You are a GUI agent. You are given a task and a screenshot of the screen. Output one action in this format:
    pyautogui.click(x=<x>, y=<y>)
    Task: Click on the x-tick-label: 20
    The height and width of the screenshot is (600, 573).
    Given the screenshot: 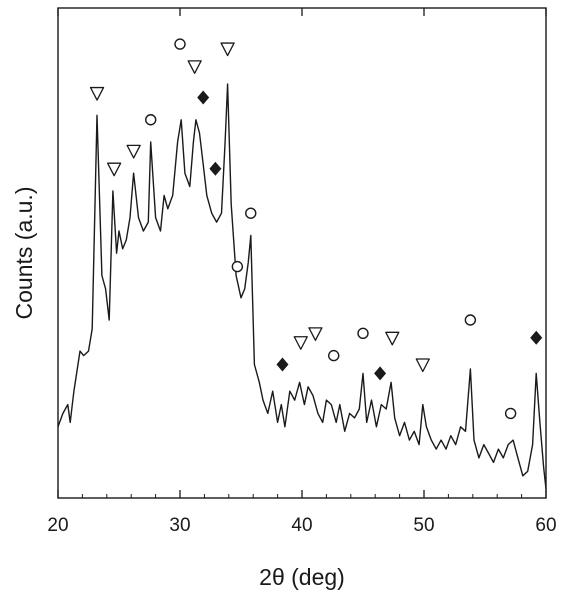 What is the action you would take?
    pyautogui.click(x=57, y=525)
    